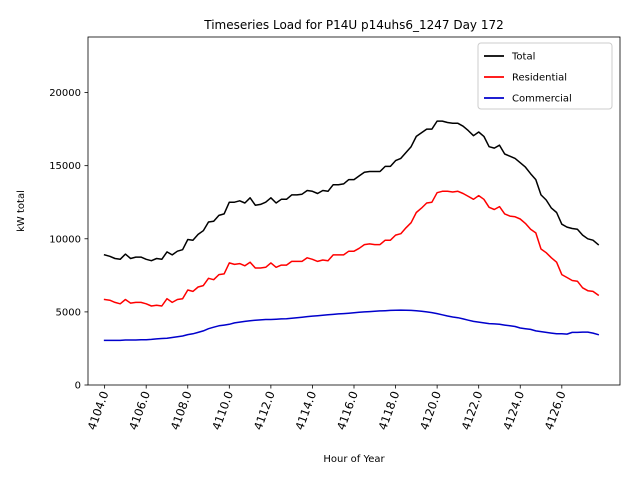 This screenshot has width=640, height=480. I want to click on legend: Total Residential Commercial, so click(545, 76).